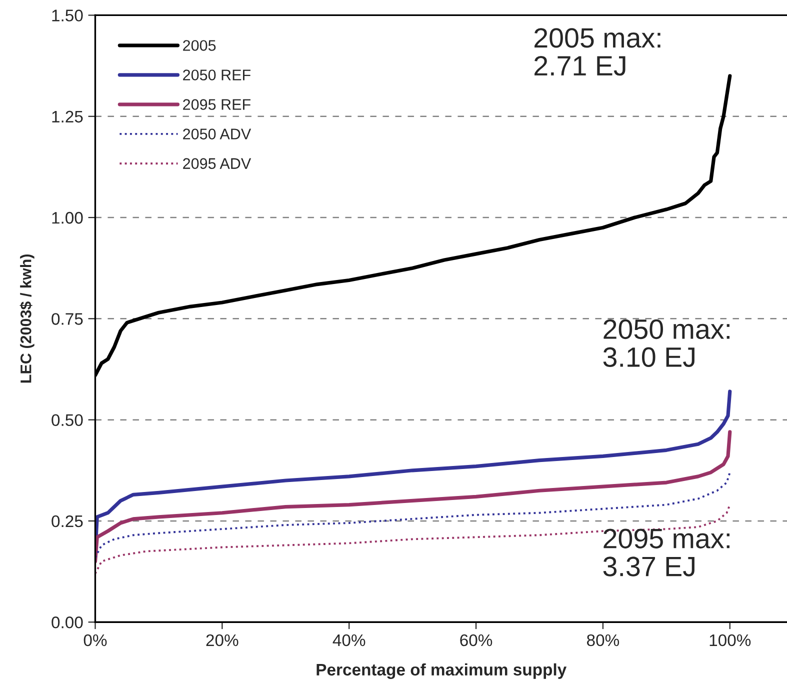 This screenshot has height=692, width=787. Describe the element at coordinates (67, 116) in the screenshot. I see `y-tick-label: 1.25` at that location.